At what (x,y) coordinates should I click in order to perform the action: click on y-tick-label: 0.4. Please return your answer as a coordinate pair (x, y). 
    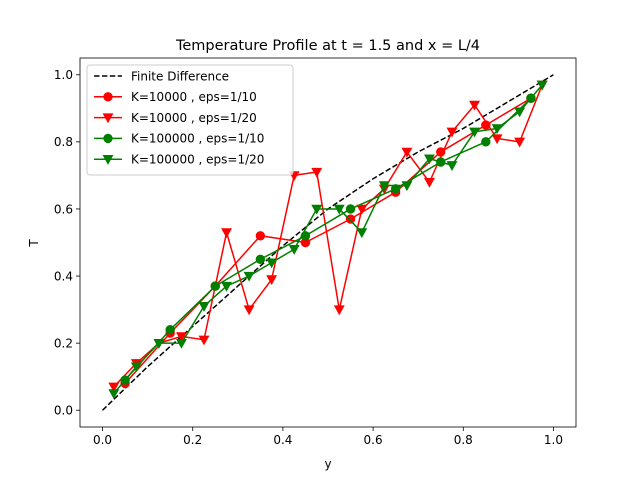
    Looking at the image, I should click on (63, 276).